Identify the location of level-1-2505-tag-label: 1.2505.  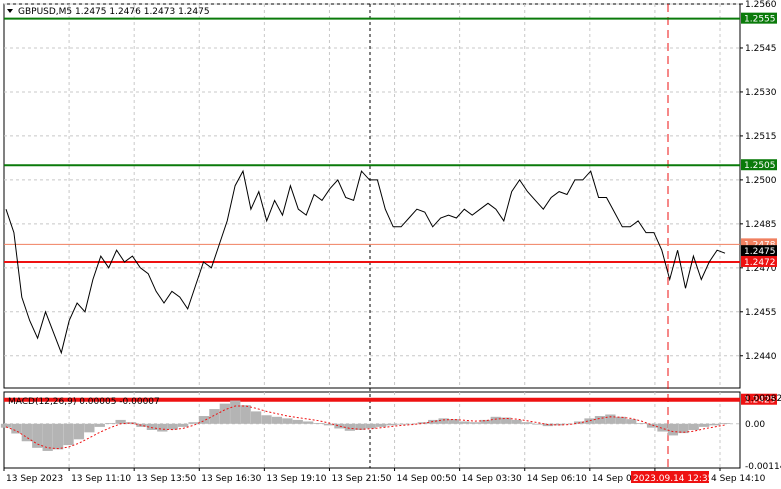
(760, 166).